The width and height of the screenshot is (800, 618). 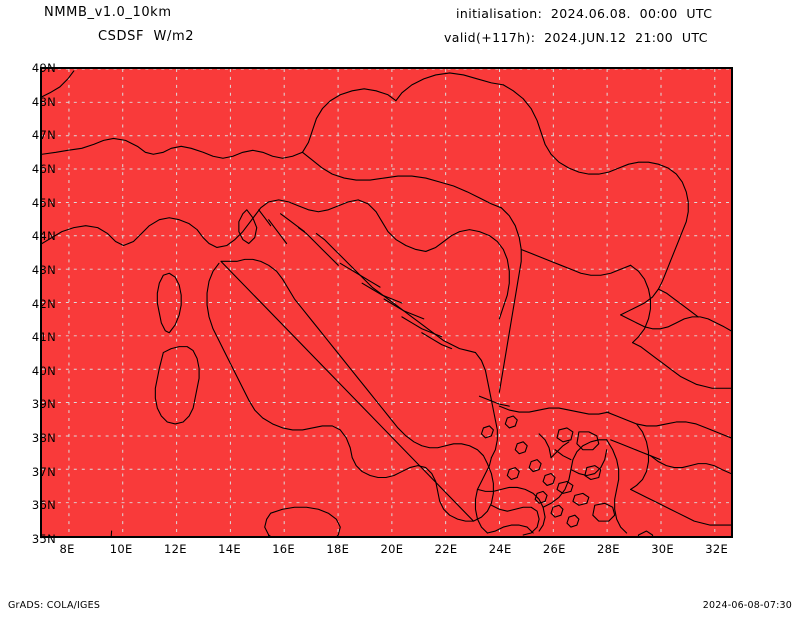 What do you see at coordinates (446, 549) in the screenshot?
I see `xtick-22e: 22E` at bounding box center [446, 549].